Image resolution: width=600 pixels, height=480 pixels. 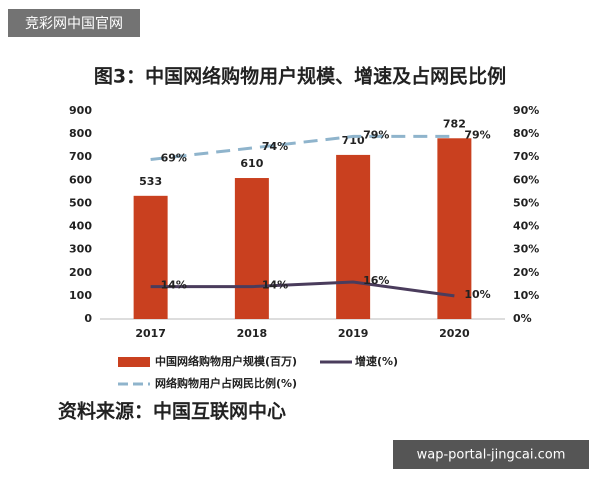 What do you see at coordinates (88, 318) in the screenshot?
I see `y-tick-label: 0` at bounding box center [88, 318].